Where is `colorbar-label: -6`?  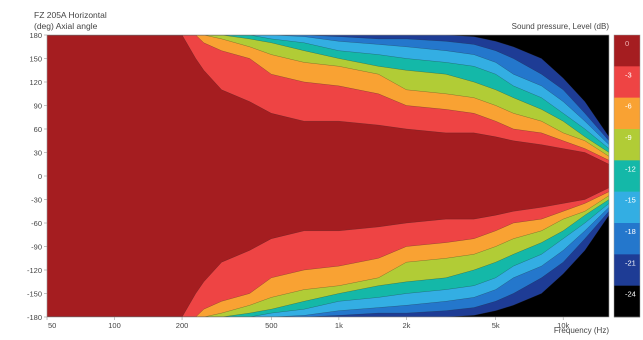 colorbar-label: -6 is located at coordinates (628, 106).